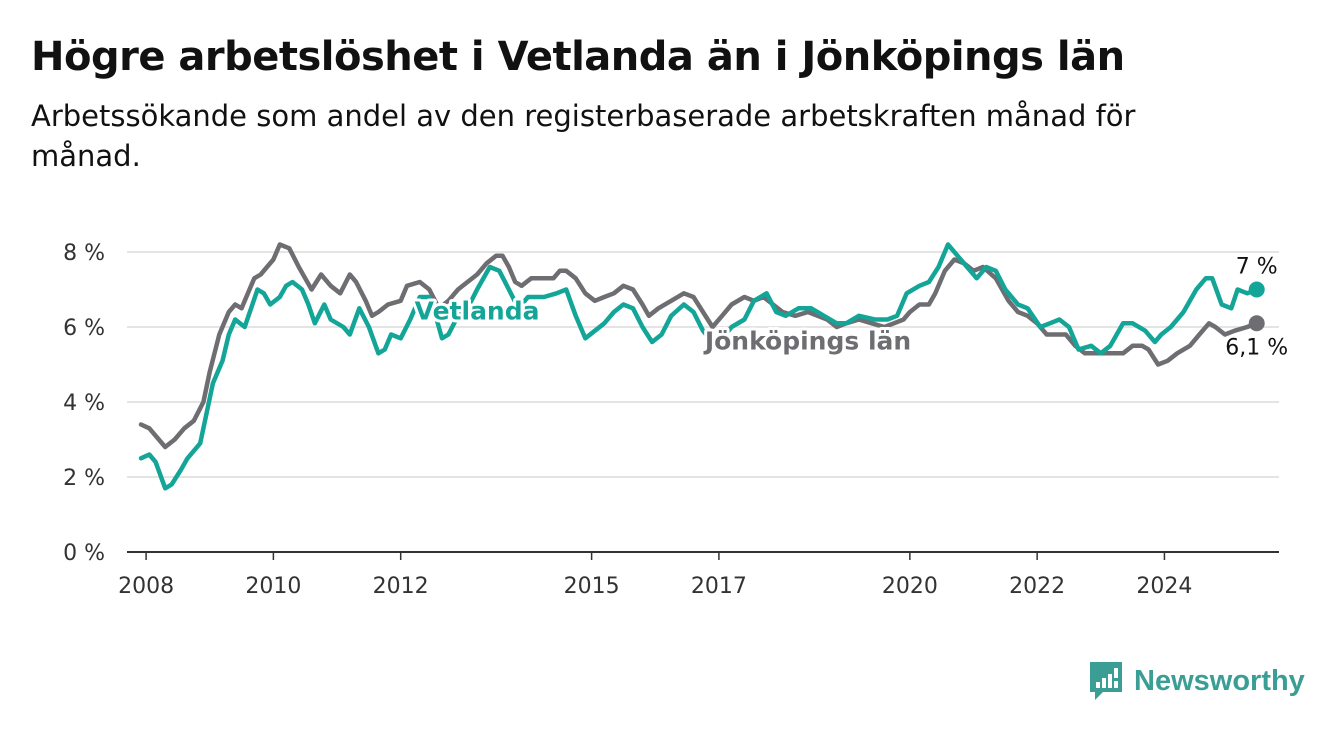 The image size is (1340, 734). I want to click on x-tick-label: 2008, so click(146, 586).